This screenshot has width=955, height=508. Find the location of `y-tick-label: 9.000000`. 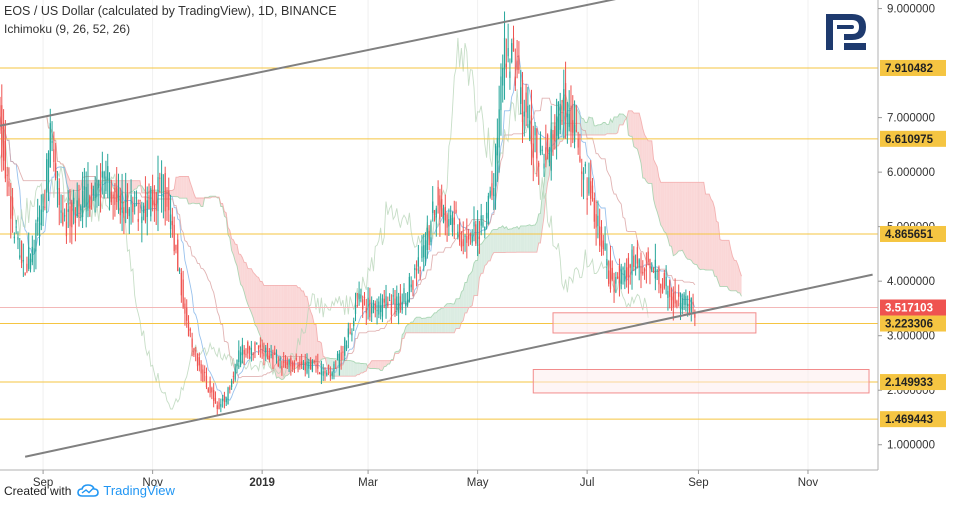

y-tick-label: 9.000000 is located at coordinates (911, 10).